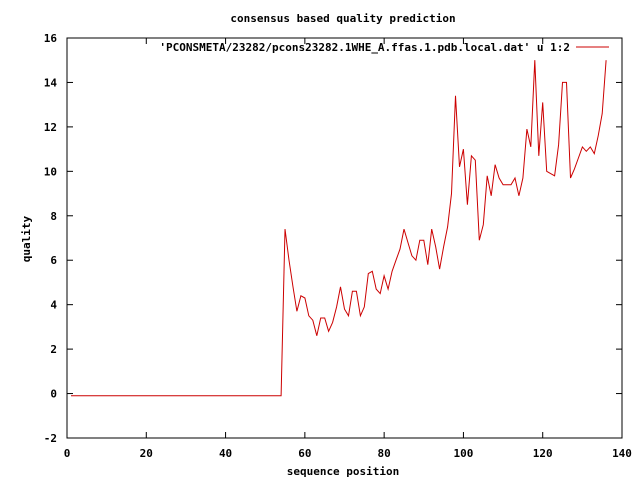  What do you see at coordinates (343, 471) in the screenshot?
I see `x-axis-label: sequence position` at bounding box center [343, 471].